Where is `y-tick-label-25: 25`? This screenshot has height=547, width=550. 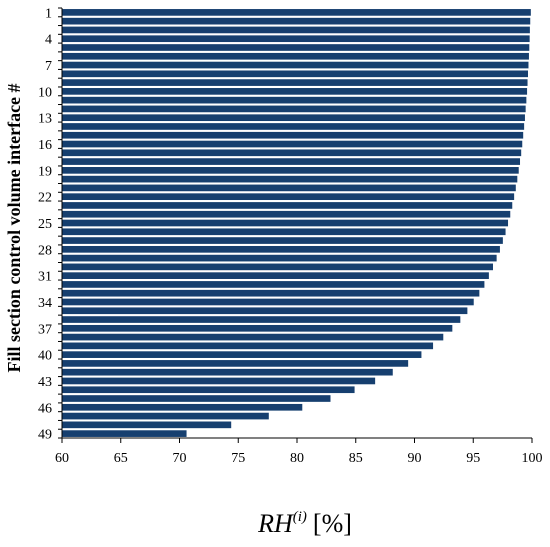
y-tick-label-25: 25 is located at coordinates (45, 224).